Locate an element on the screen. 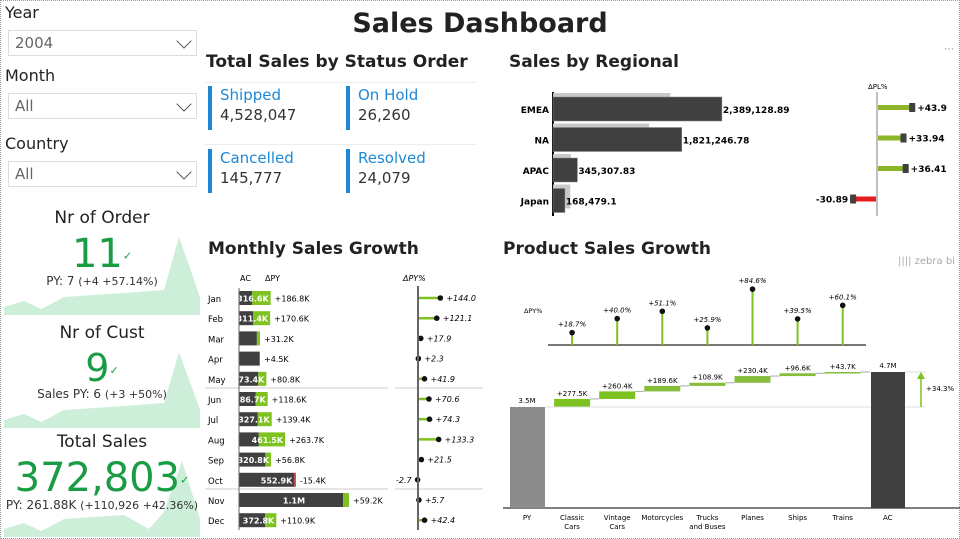  delta-label: +170.6K is located at coordinates (292, 319).